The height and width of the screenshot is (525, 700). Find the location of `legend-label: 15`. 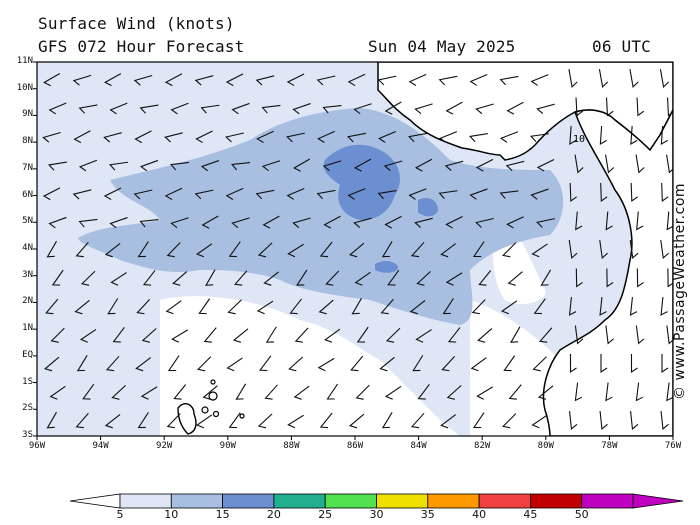

legend-label: 15 is located at coordinates (222, 514).